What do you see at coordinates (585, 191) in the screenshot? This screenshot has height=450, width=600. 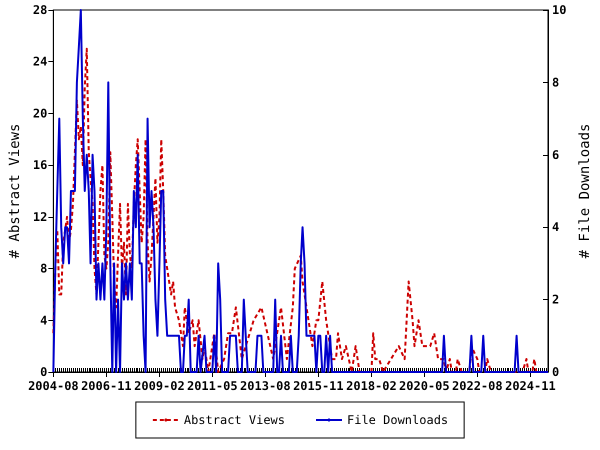 I see `y2-axis-title: # File Downloads` at bounding box center [585, 191].